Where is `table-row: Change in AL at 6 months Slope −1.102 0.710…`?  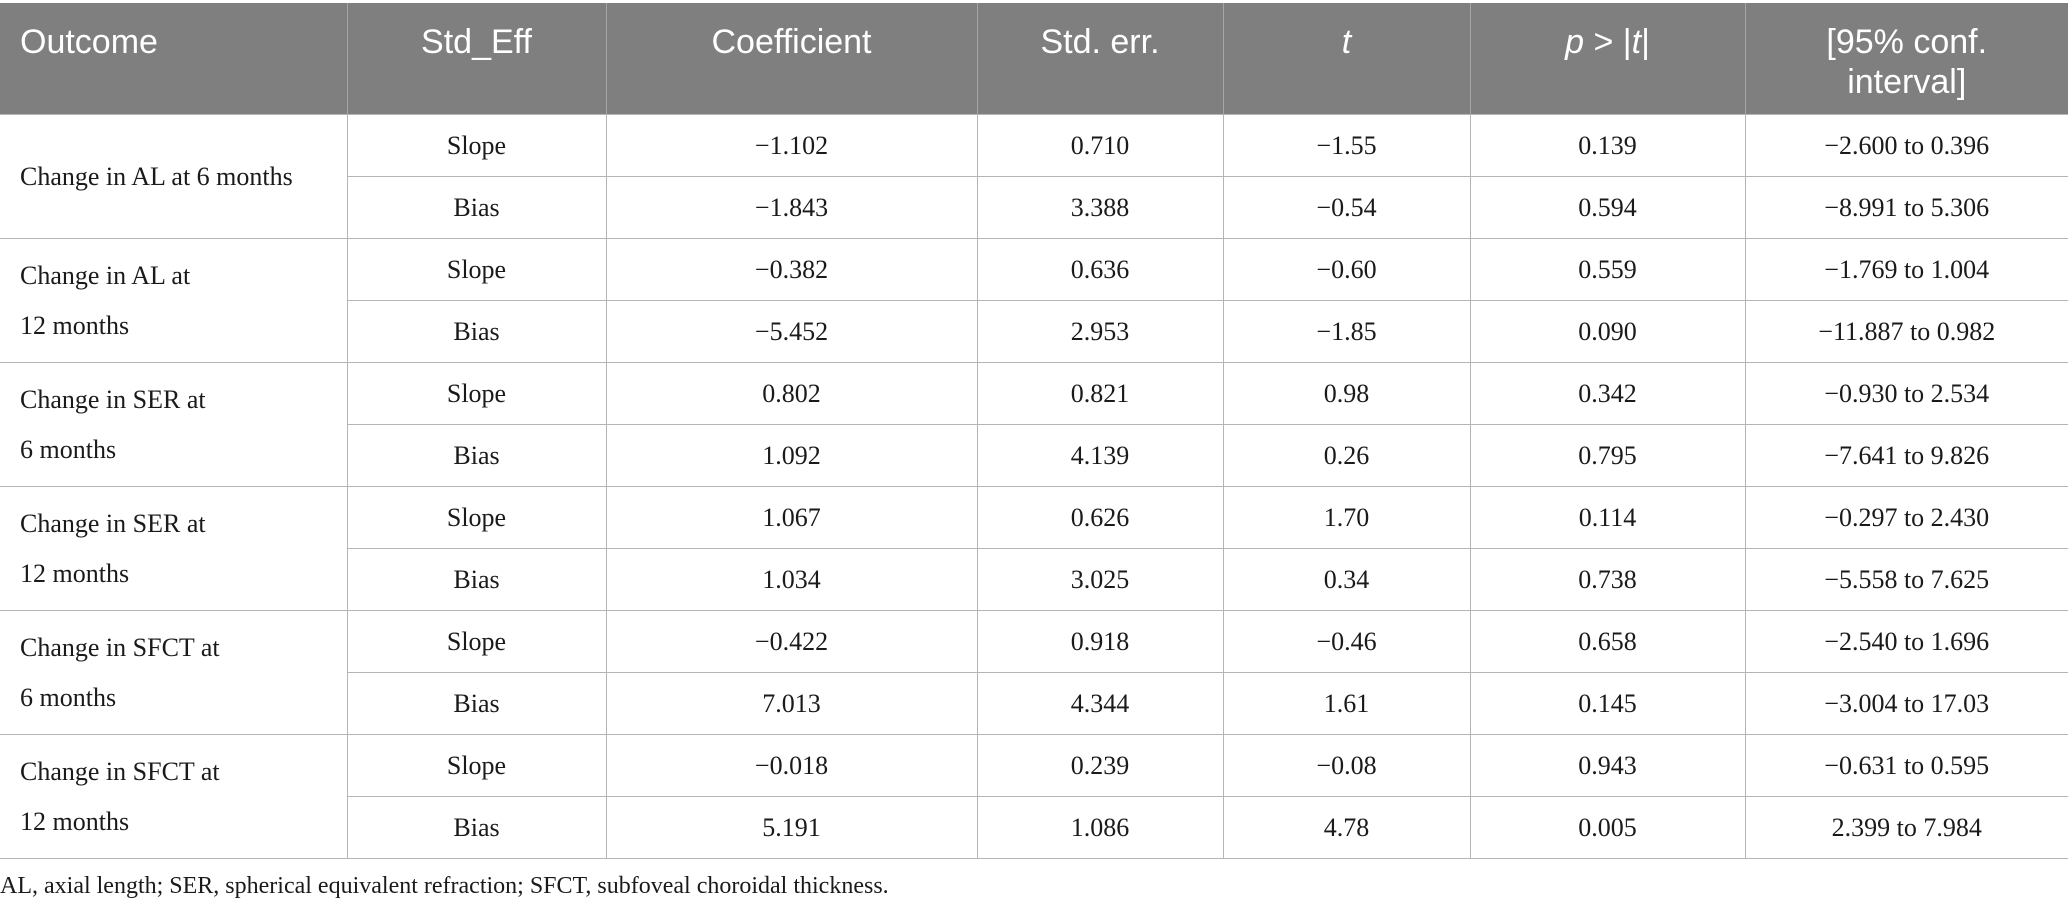
table-row: Change in AL at 6 months Slope −1.102 0.710… is located at coordinates (1034, 176).